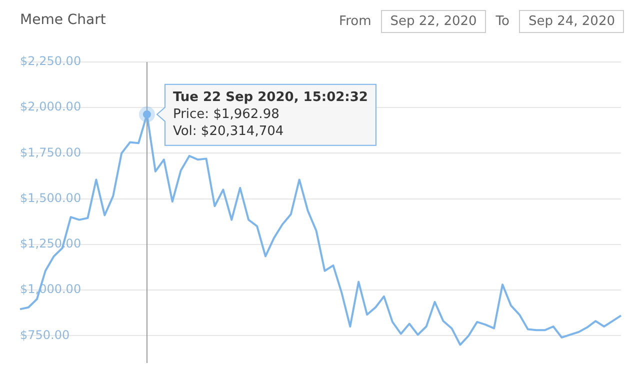  What do you see at coordinates (51, 197) in the screenshot?
I see `y-tick-label: $1,500.00` at bounding box center [51, 197].